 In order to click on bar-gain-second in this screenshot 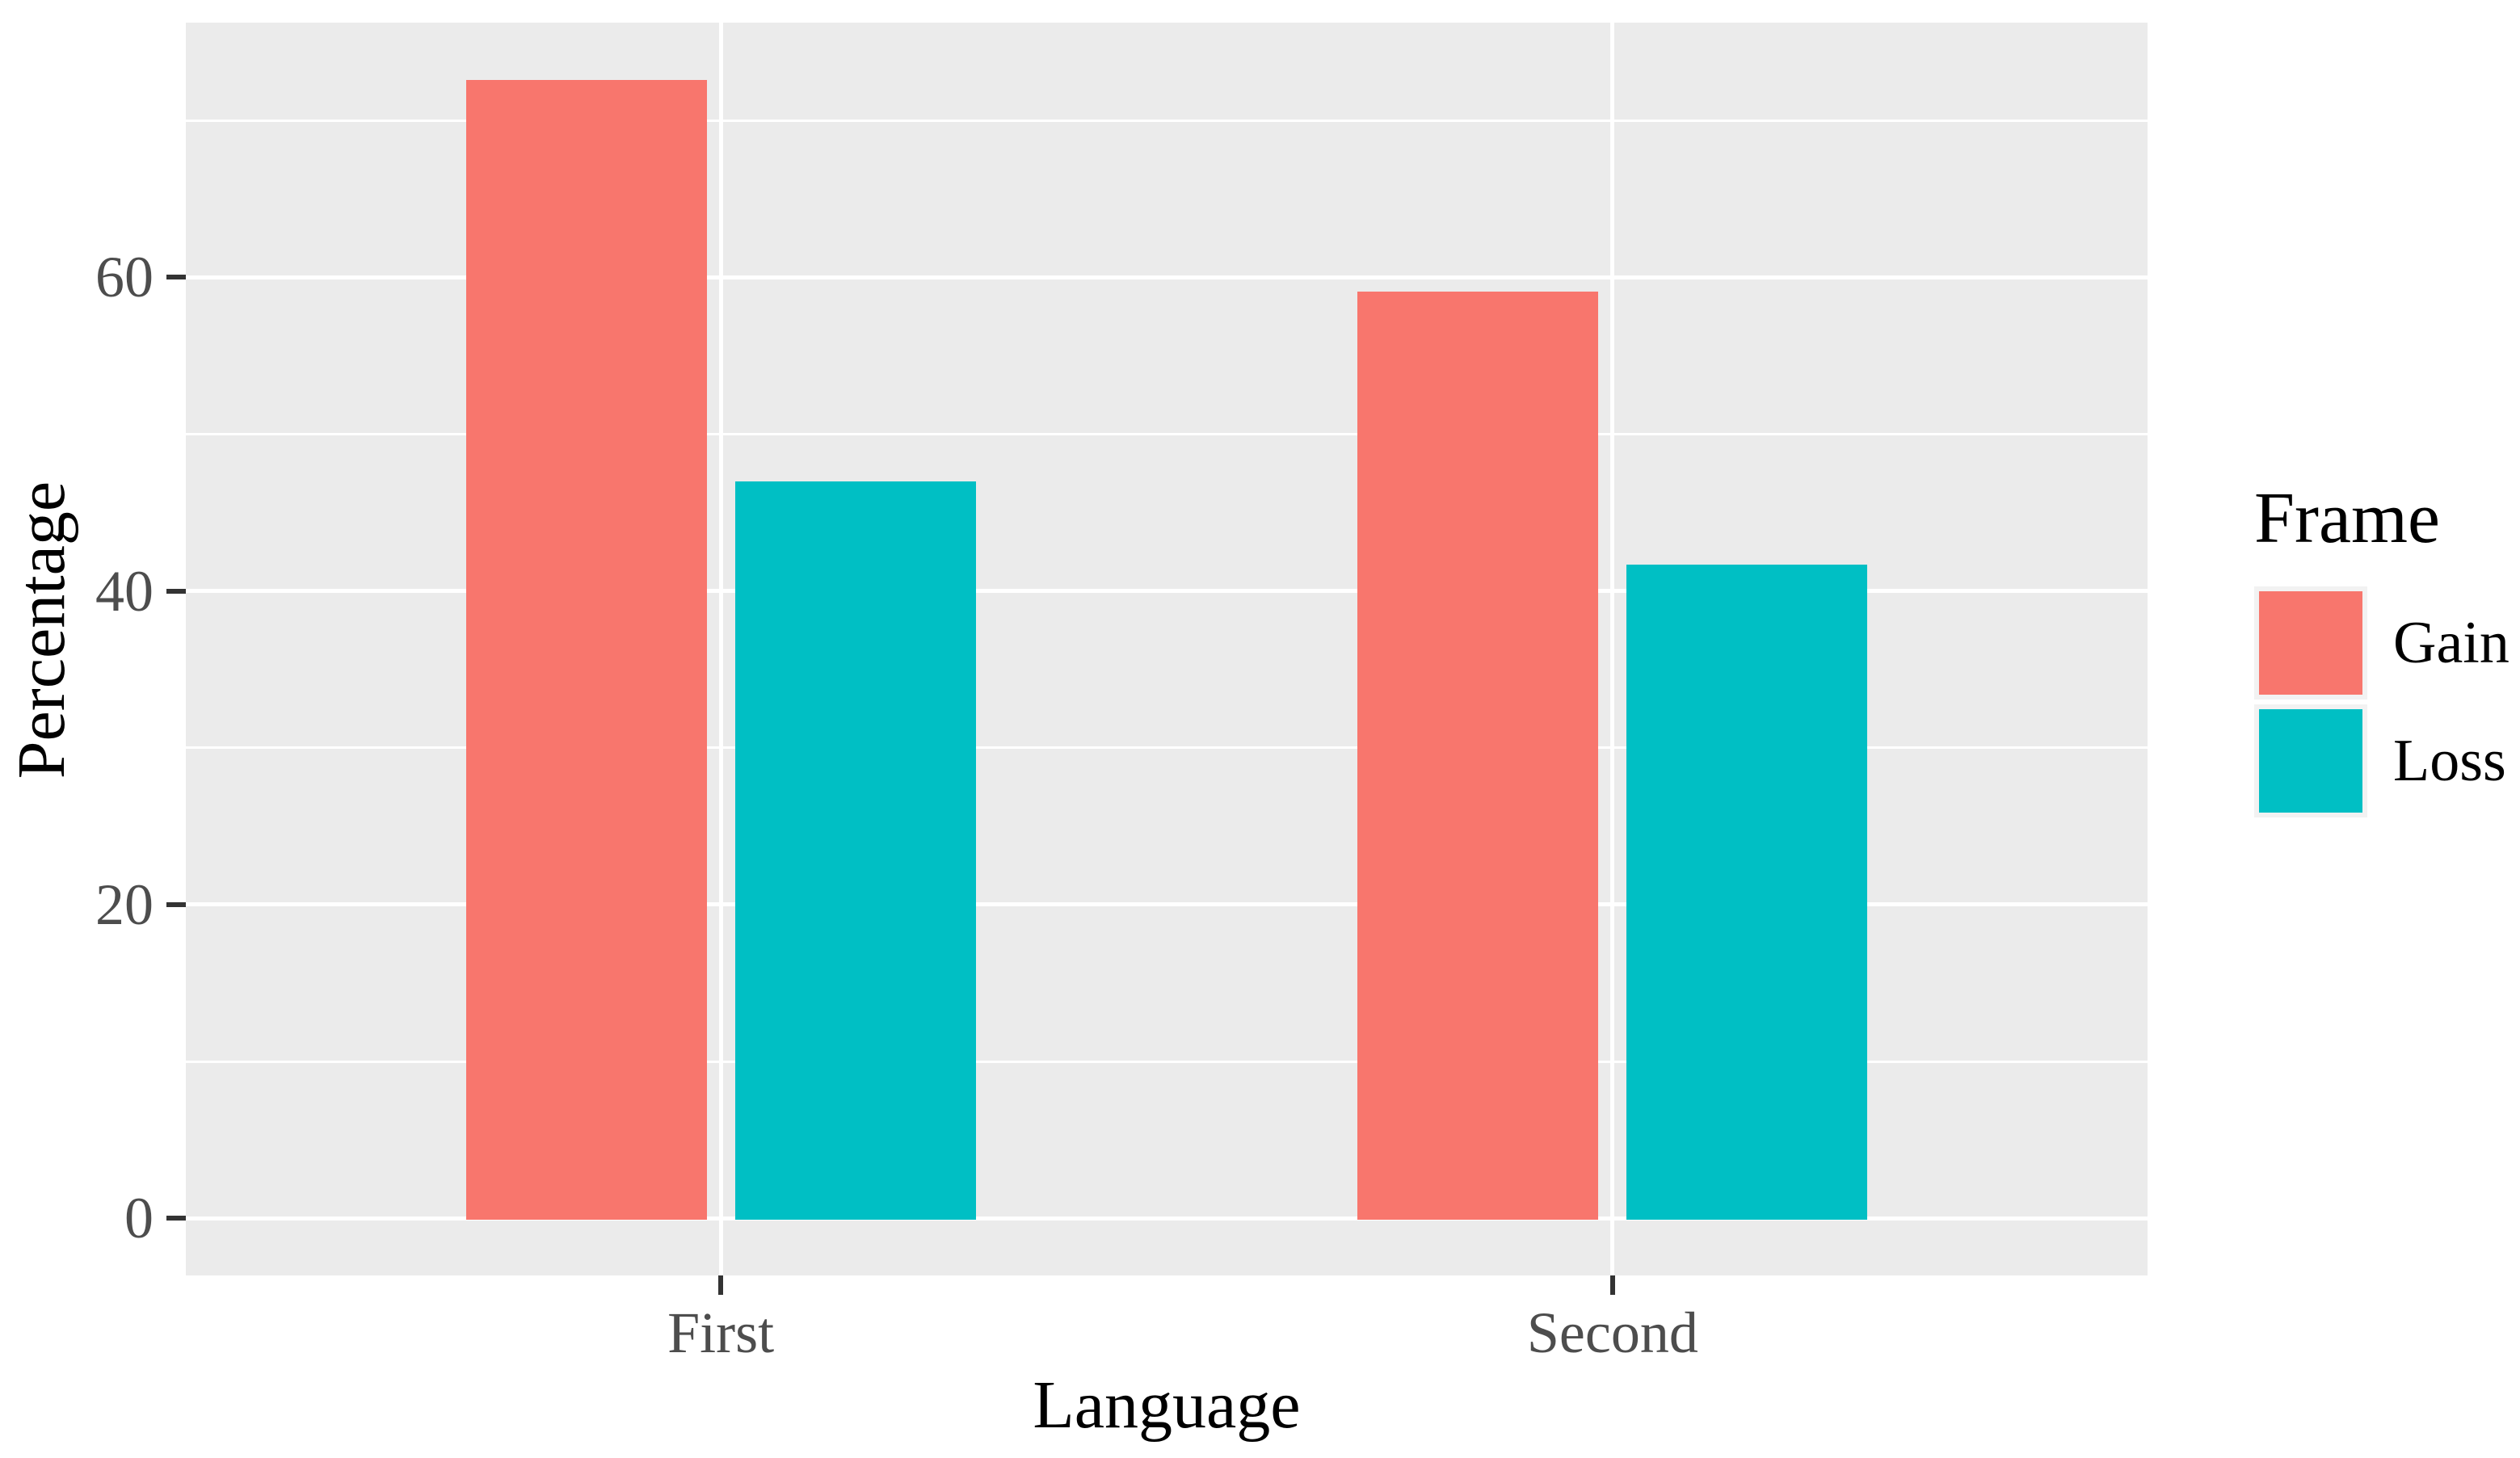, I will do `click(1478, 756)`.